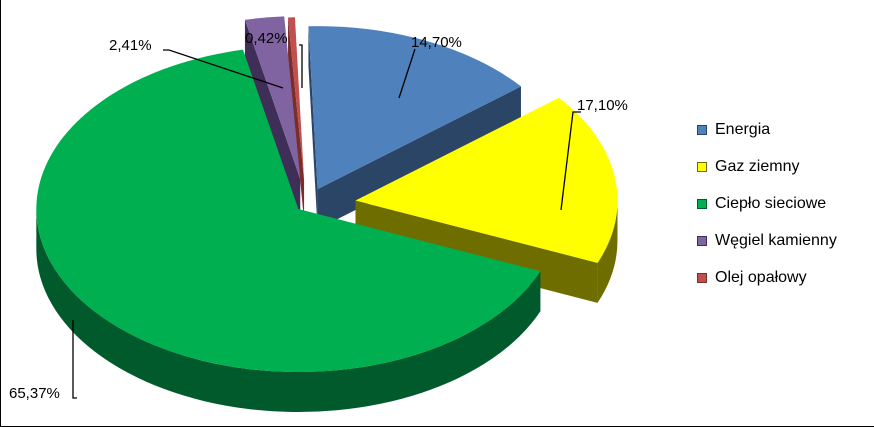  I want to click on legend-label-cieplo-sieciowe: Ciepło sieciowe, so click(771, 203).